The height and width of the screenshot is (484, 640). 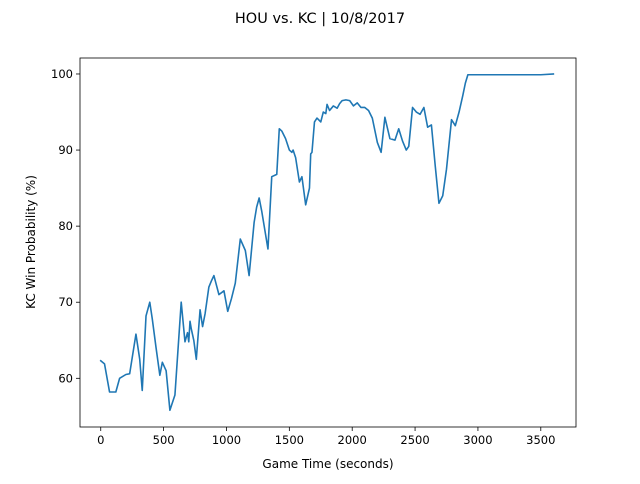 What do you see at coordinates (326, 437) in the screenshot?
I see `x-axis-ticks: 0 500 1000 1500 2000 2500 3000 3500` at bounding box center [326, 437].